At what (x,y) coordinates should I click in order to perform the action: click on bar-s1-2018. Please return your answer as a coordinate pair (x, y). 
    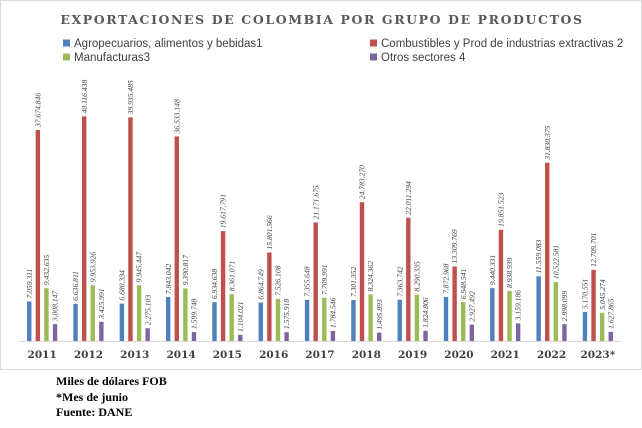
    Looking at the image, I should click on (353, 320).